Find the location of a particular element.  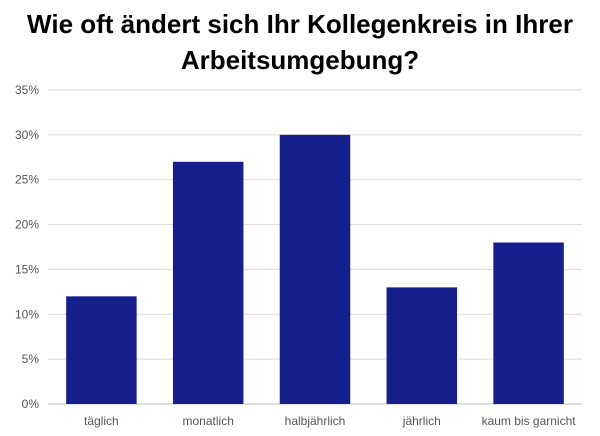

x-tick-label: täglich is located at coordinates (101, 421).